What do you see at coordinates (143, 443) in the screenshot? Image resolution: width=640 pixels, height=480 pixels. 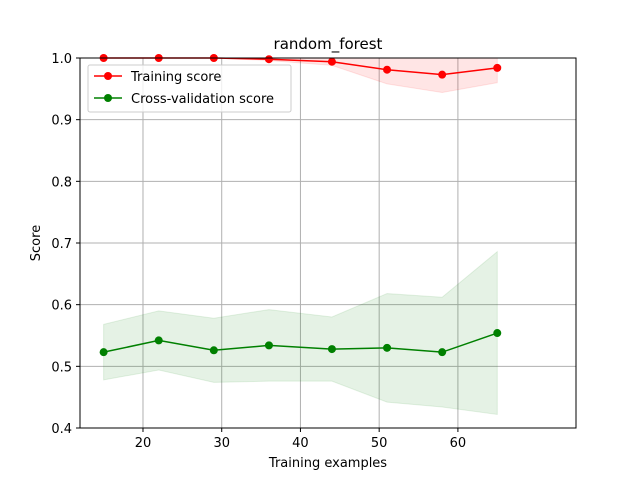 I see `x-tick-label: 20` at bounding box center [143, 443].